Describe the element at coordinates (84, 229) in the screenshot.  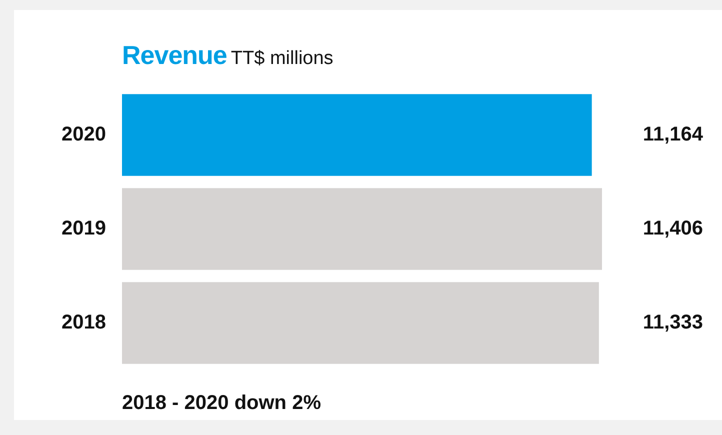
I see `y-tick-label: 2019` at that location.